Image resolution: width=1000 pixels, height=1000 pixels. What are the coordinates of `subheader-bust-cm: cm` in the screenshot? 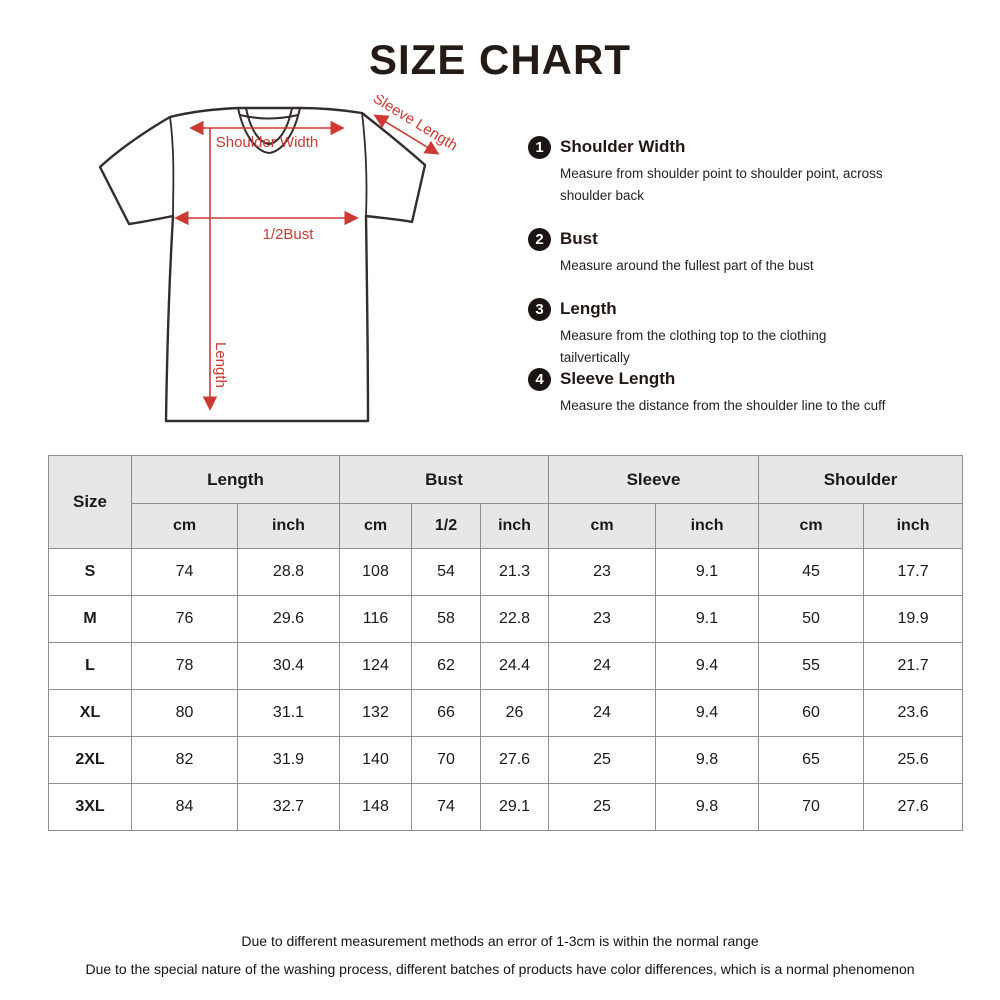 It's located at (375, 526).